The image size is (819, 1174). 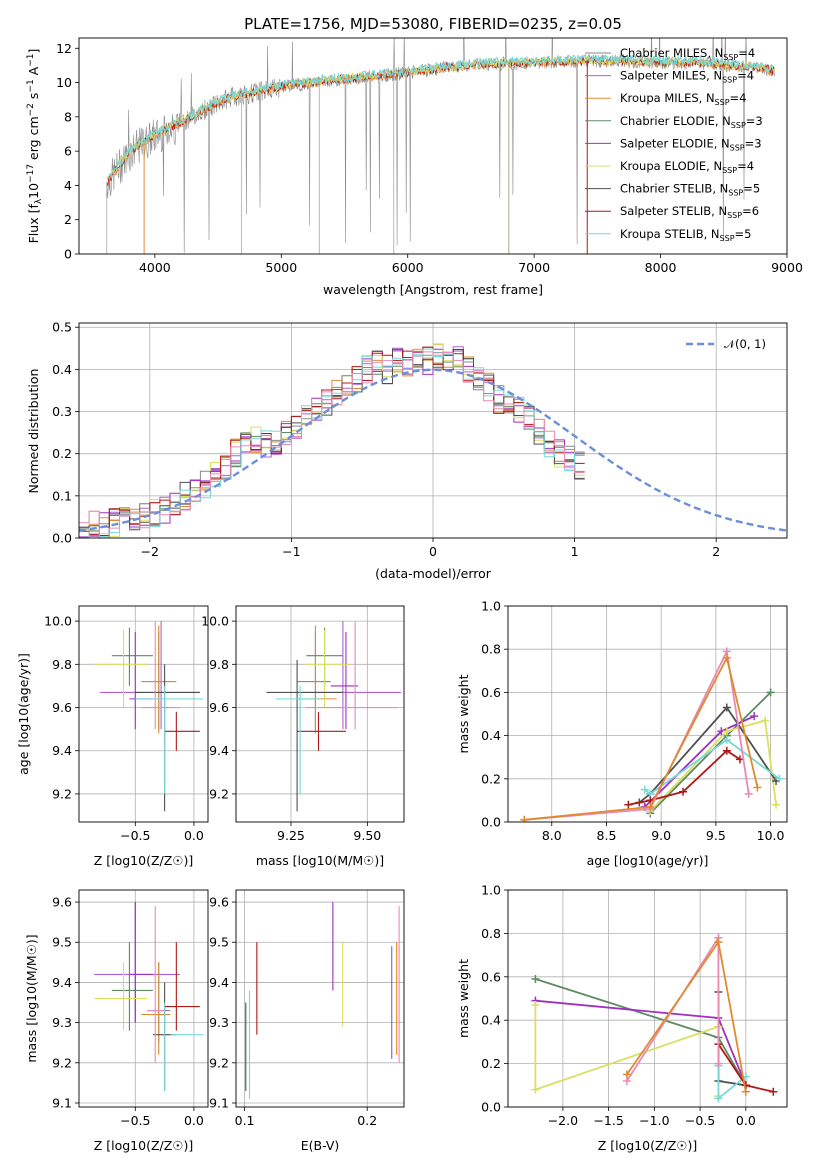 I want to click on tick-label-y: 9.2, so click(x=219, y=793).